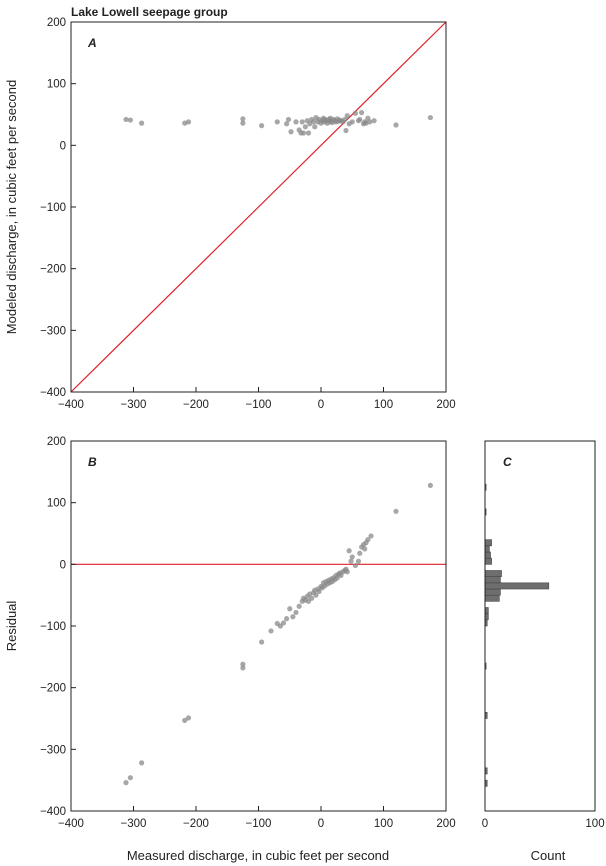 The width and height of the screenshot is (606, 866). I want to click on panel-a-ytick-label: 200, so click(56, 23).